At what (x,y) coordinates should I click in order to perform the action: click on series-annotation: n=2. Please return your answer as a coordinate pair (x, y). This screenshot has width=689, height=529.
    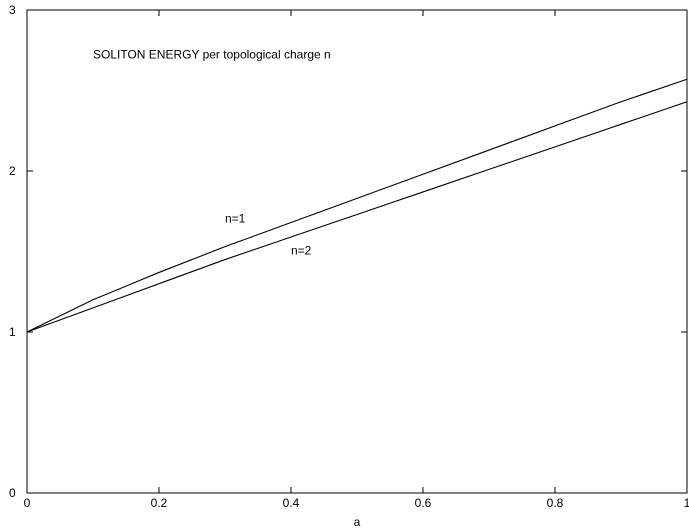
    Looking at the image, I should click on (301, 251).